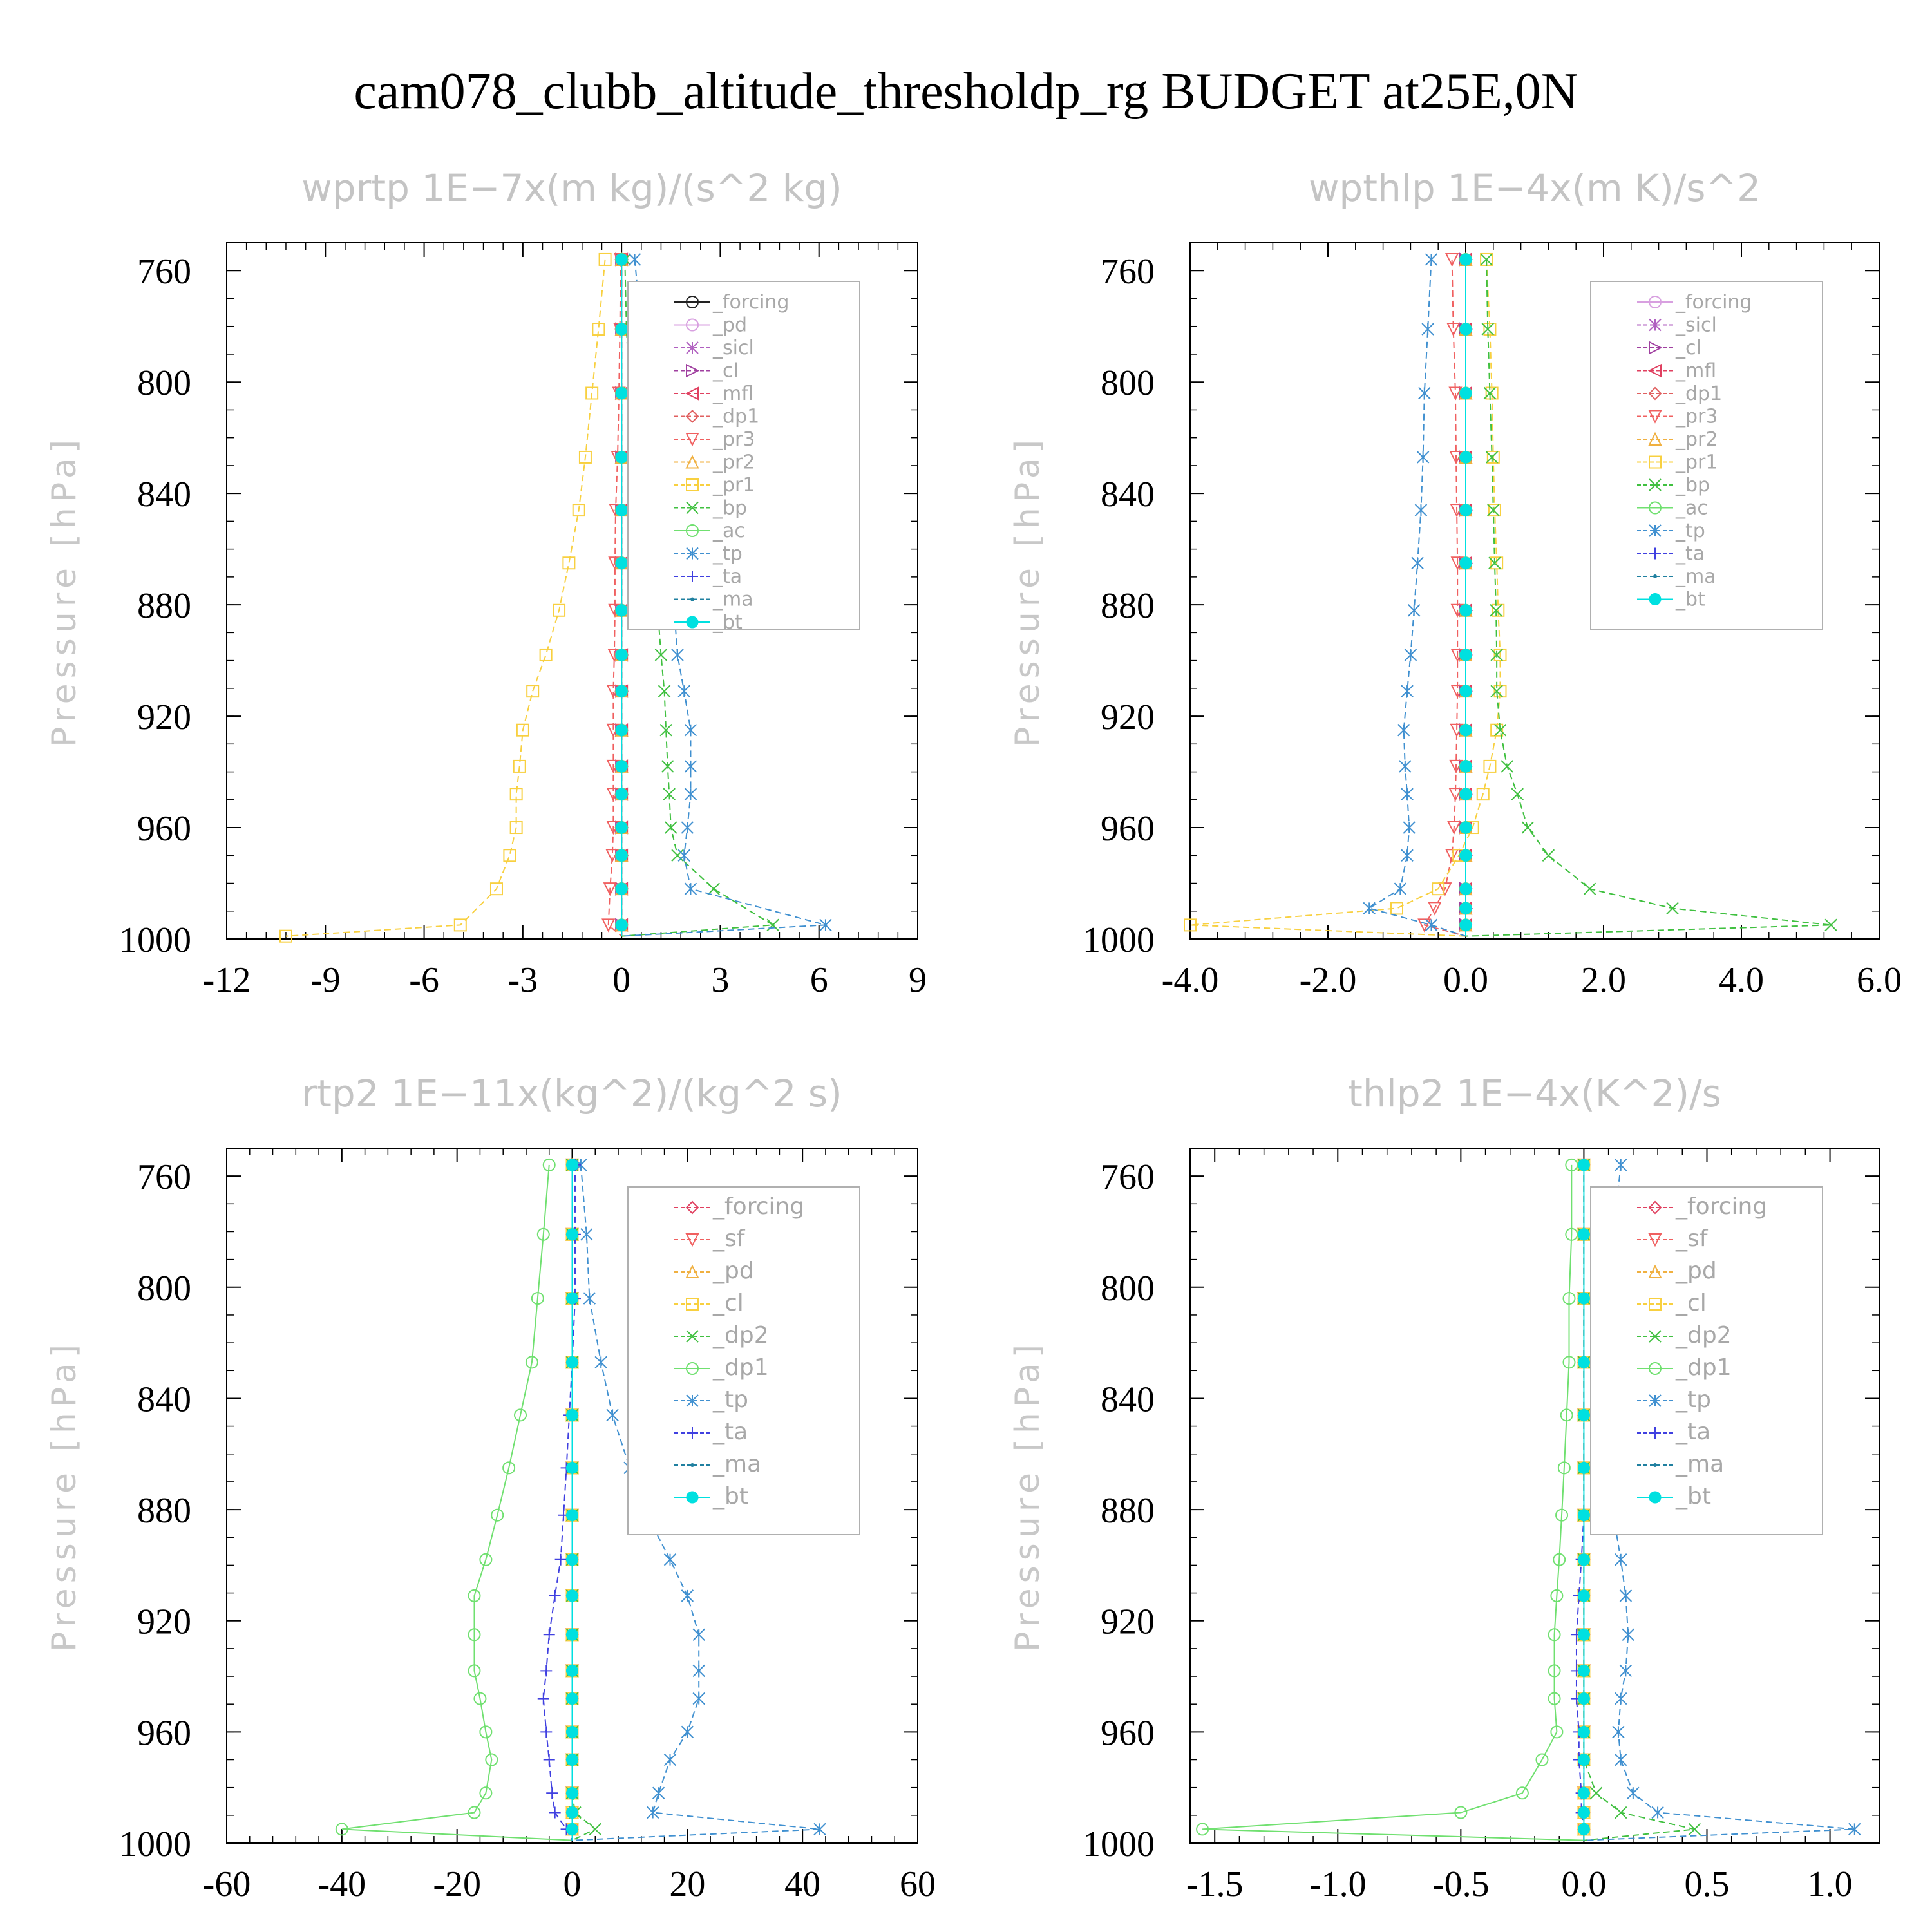 The image size is (1932, 1932). Describe the element at coordinates (711, 509) in the screenshot. I see `legend-entry: _bp` at that location.